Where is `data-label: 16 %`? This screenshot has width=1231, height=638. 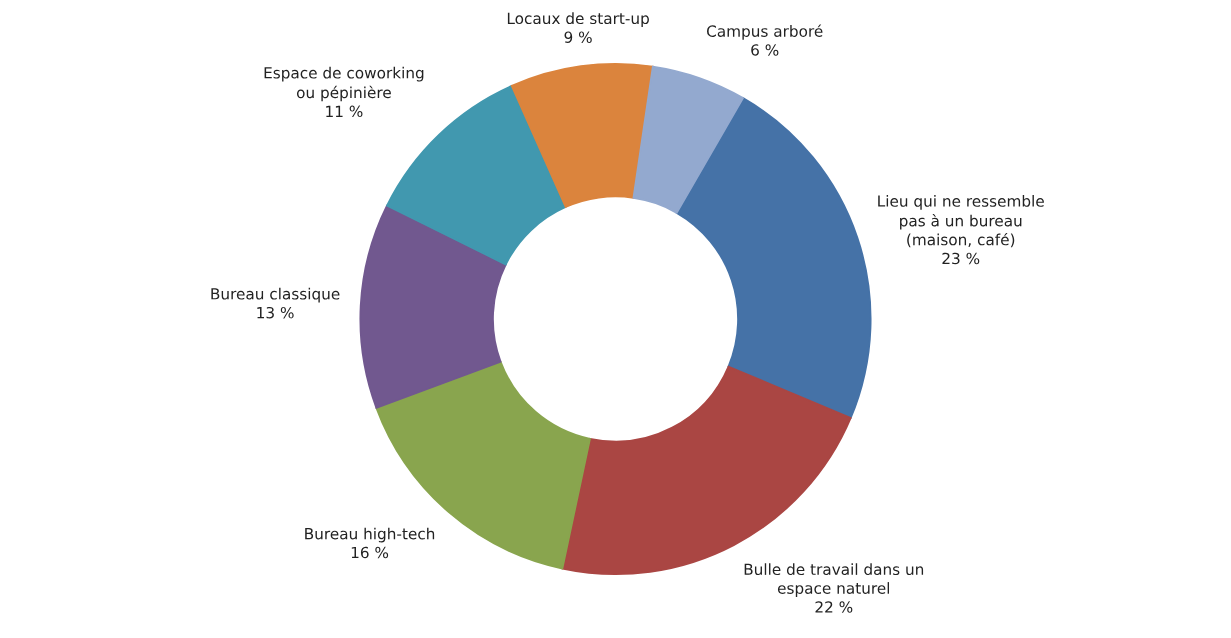 data-label: 16 % is located at coordinates (370, 552).